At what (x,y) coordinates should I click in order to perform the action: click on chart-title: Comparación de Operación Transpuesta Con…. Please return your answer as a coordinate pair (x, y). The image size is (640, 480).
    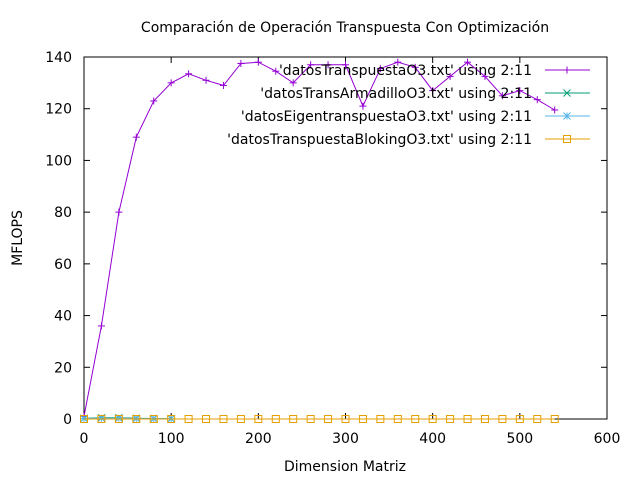
    Looking at the image, I should click on (345, 28).